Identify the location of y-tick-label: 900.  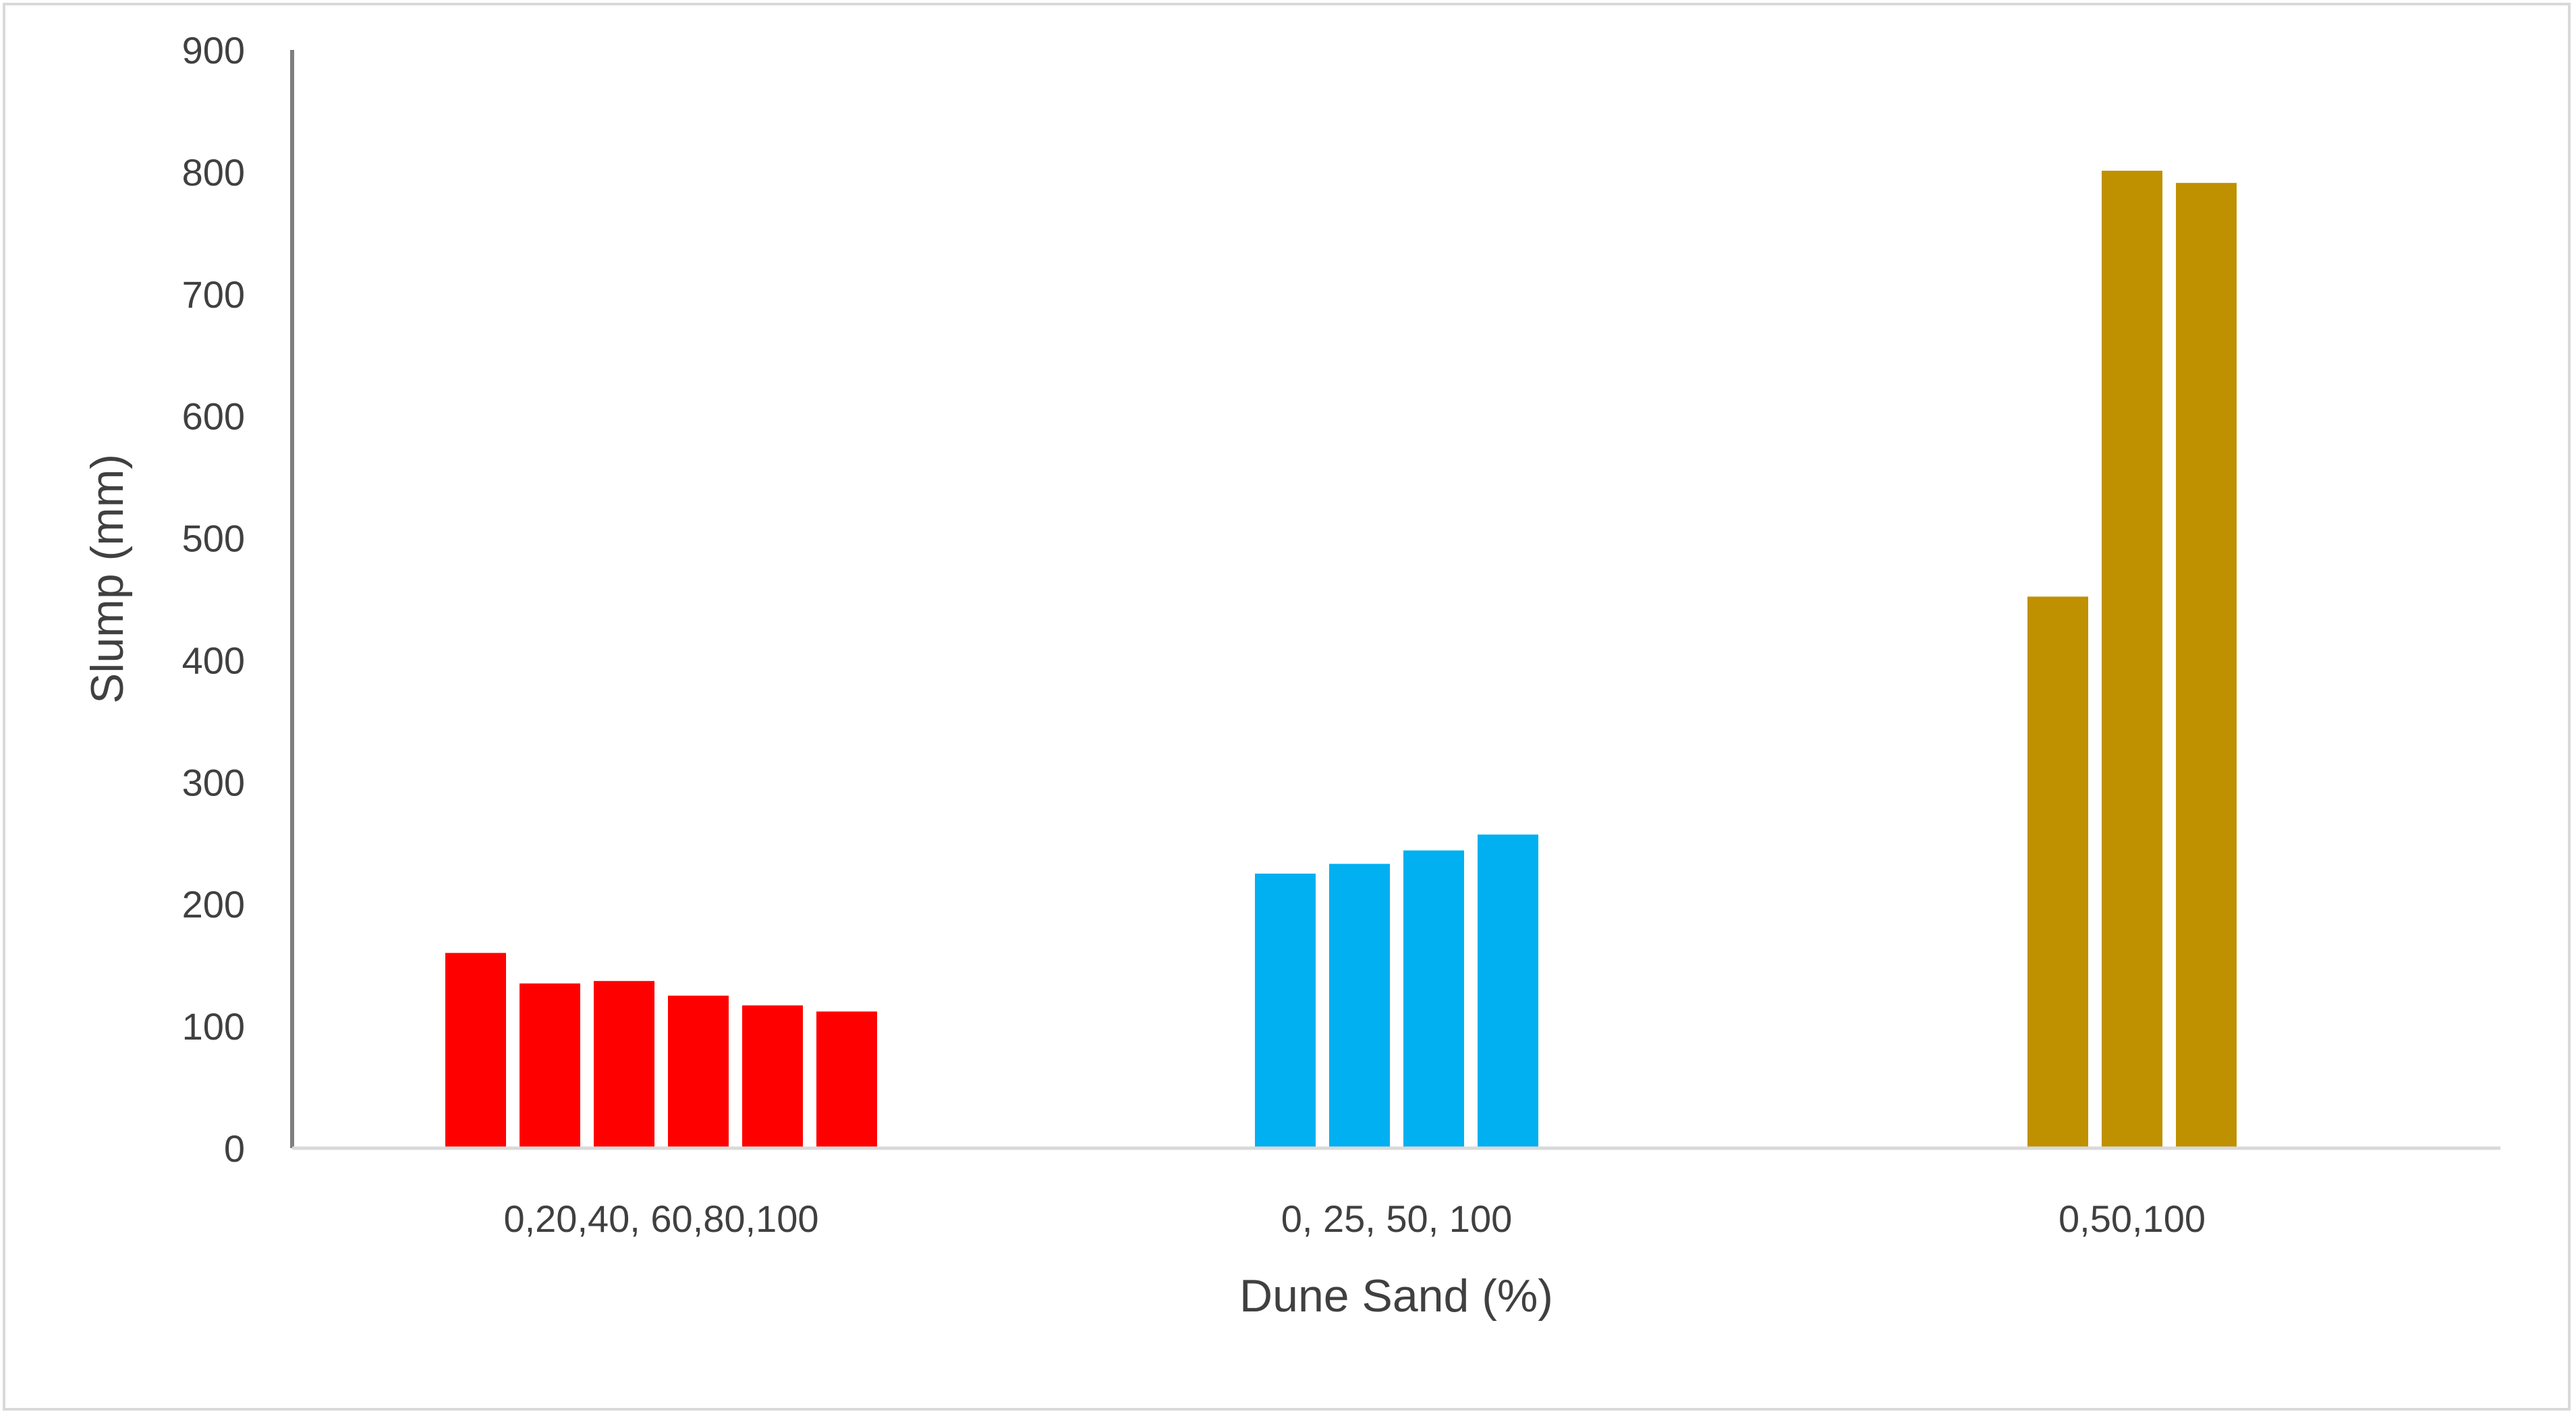
(213, 50).